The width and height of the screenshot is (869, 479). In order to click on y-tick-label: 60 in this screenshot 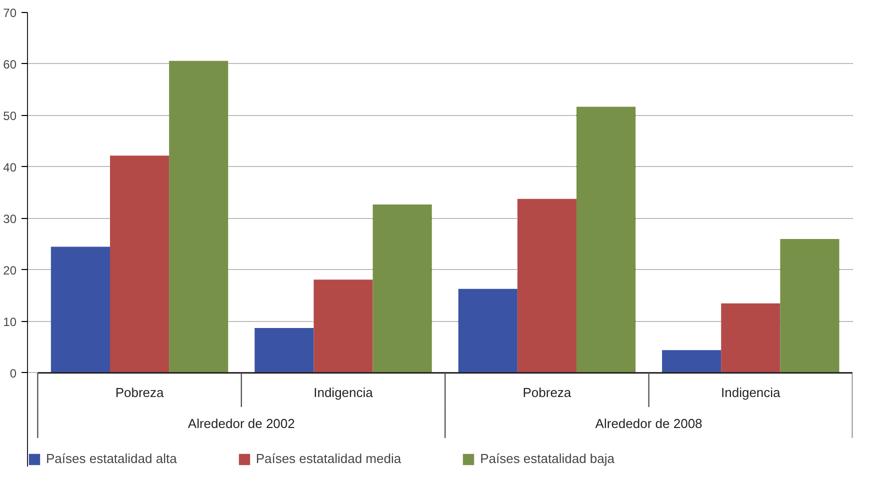, I will do `click(10, 64)`.